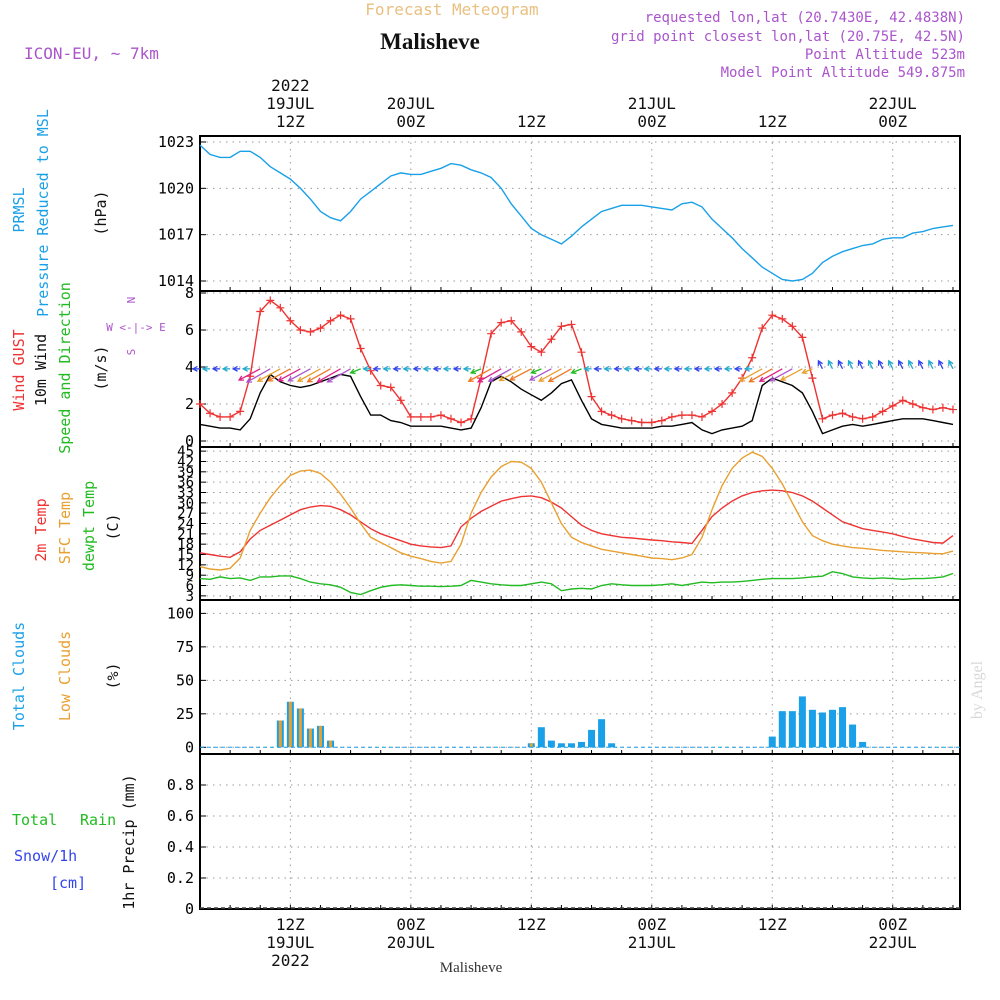 The image size is (1000, 1000). What do you see at coordinates (176, 142) in the screenshot?
I see `pressure-ytick-label: 1023` at bounding box center [176, 142].